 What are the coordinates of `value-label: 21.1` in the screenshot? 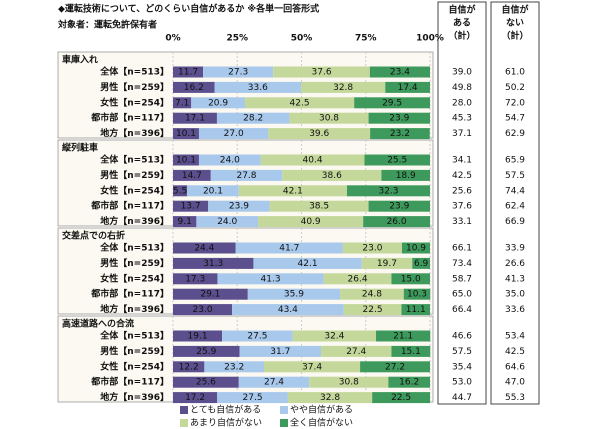 It's located at (403, 337).